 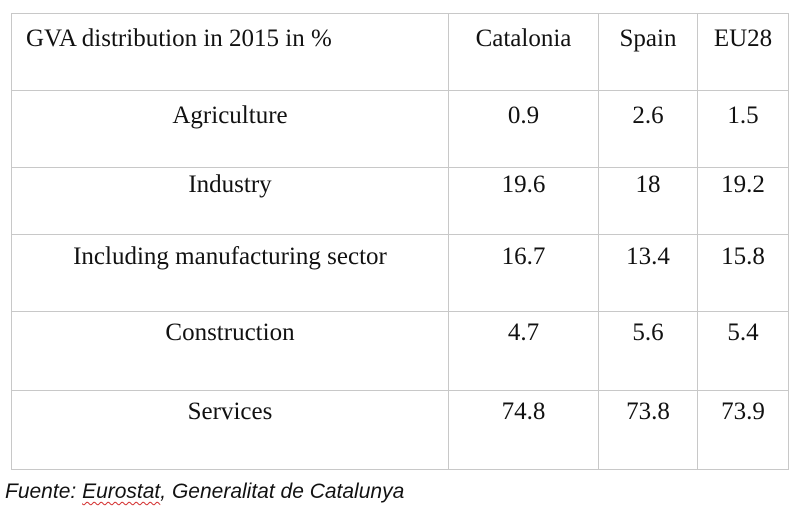 What do you see at coordinates (743, 430) in the screenshot?
I see `cell-eu28: 73.9` at bounding box center [743, 430].